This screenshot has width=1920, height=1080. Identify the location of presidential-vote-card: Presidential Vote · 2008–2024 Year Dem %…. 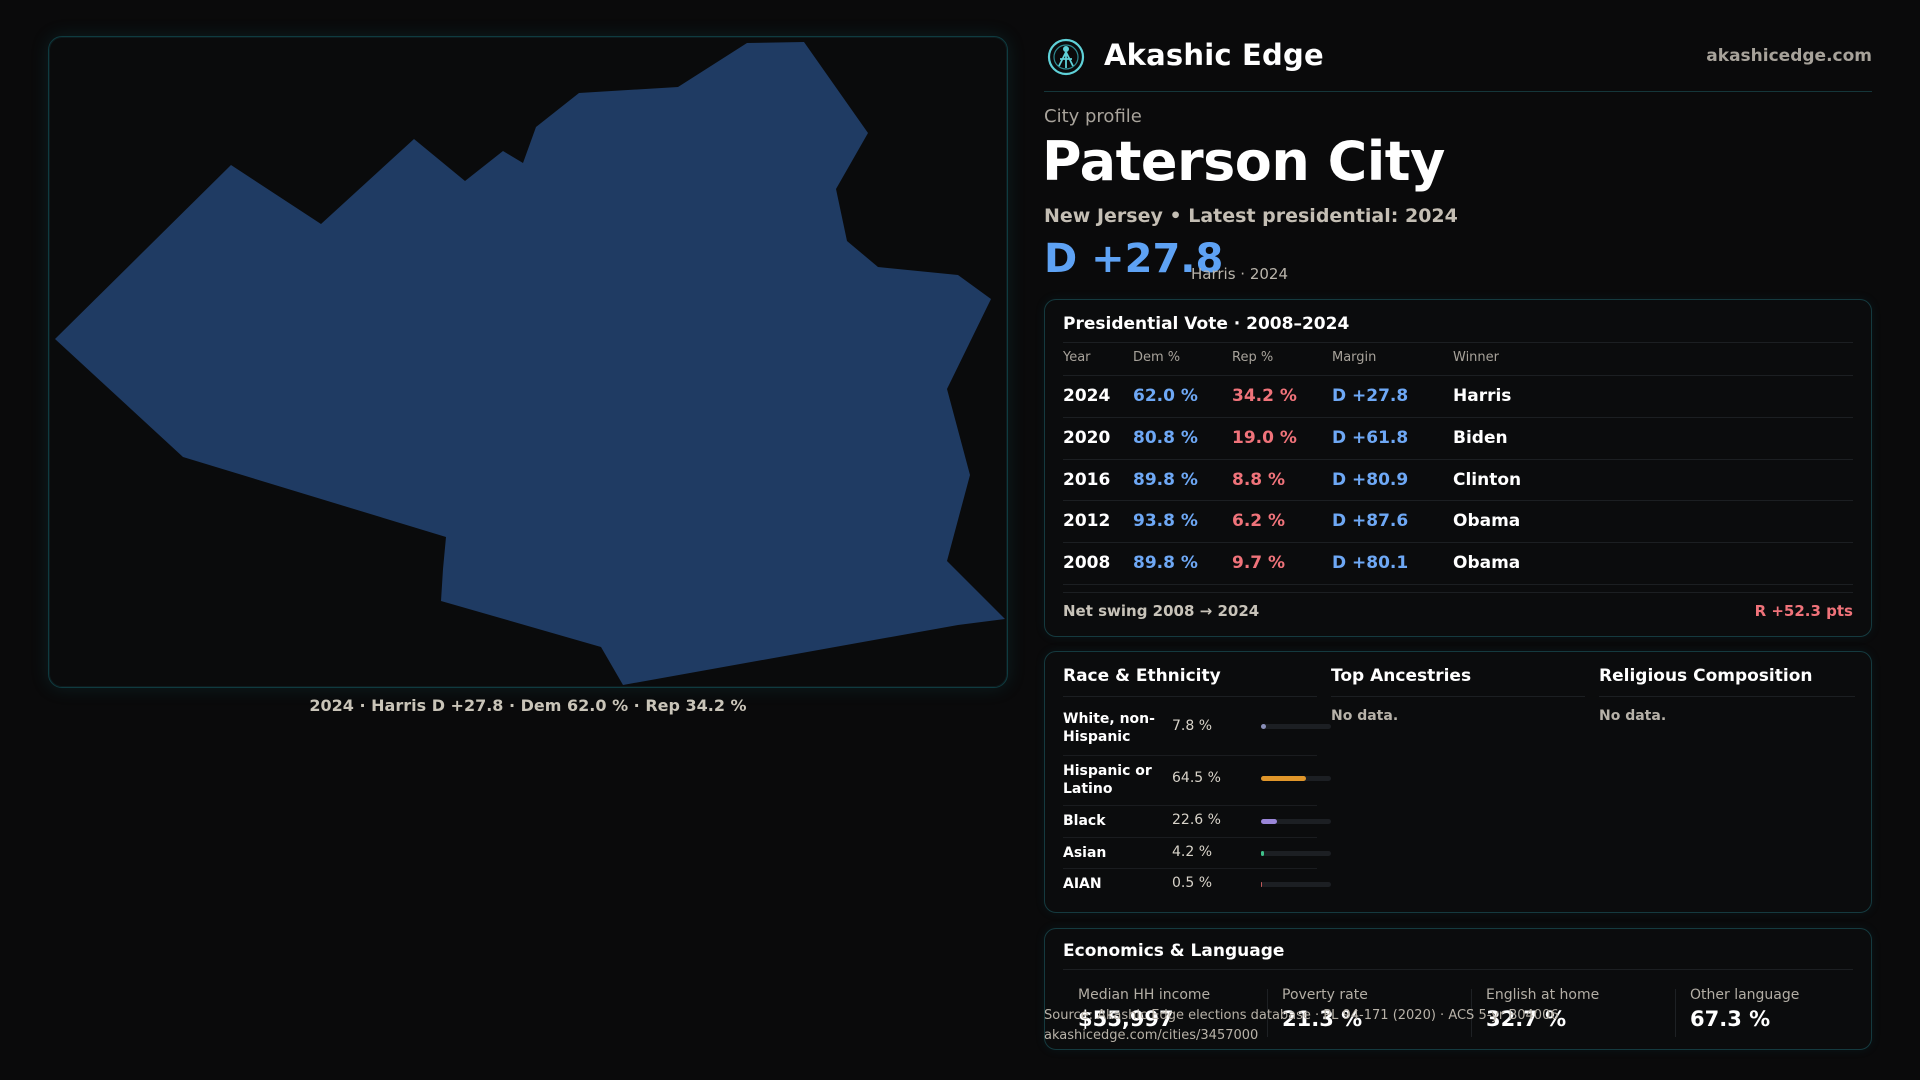
(1458, 468).